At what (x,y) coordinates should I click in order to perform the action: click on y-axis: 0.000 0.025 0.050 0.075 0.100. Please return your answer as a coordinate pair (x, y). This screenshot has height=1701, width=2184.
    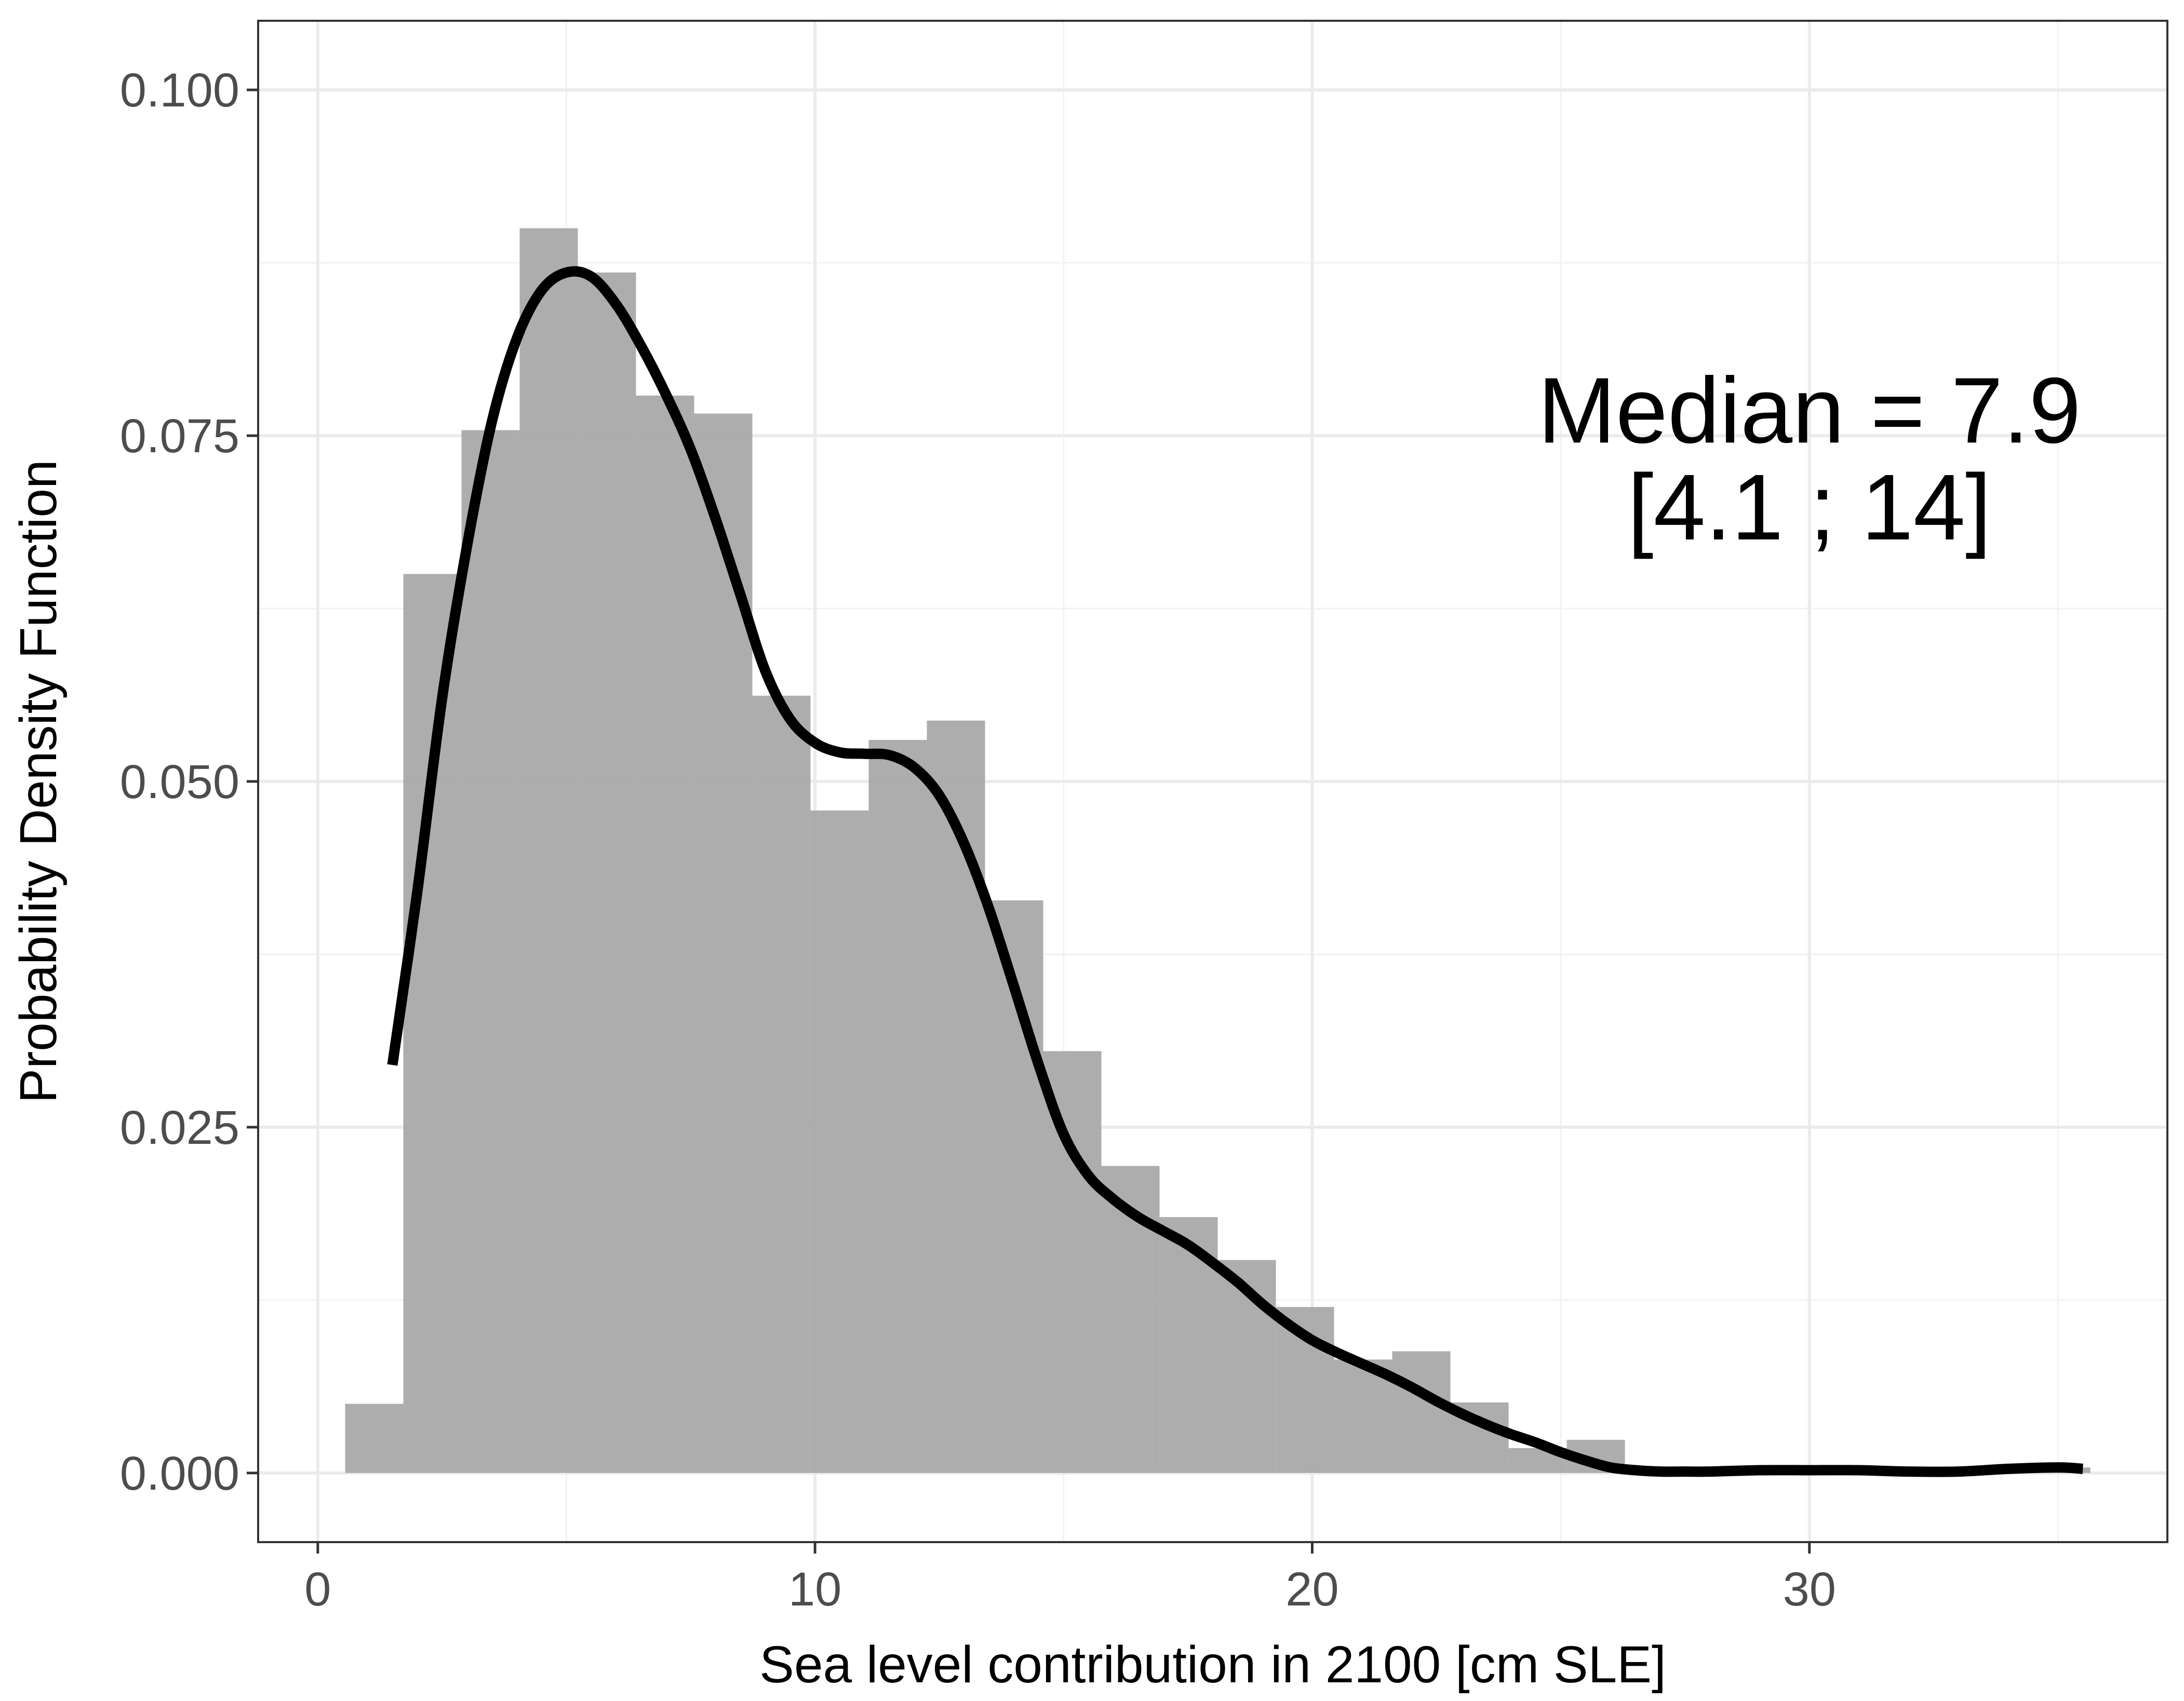
    Looking at the image, I should click on (189, 782).